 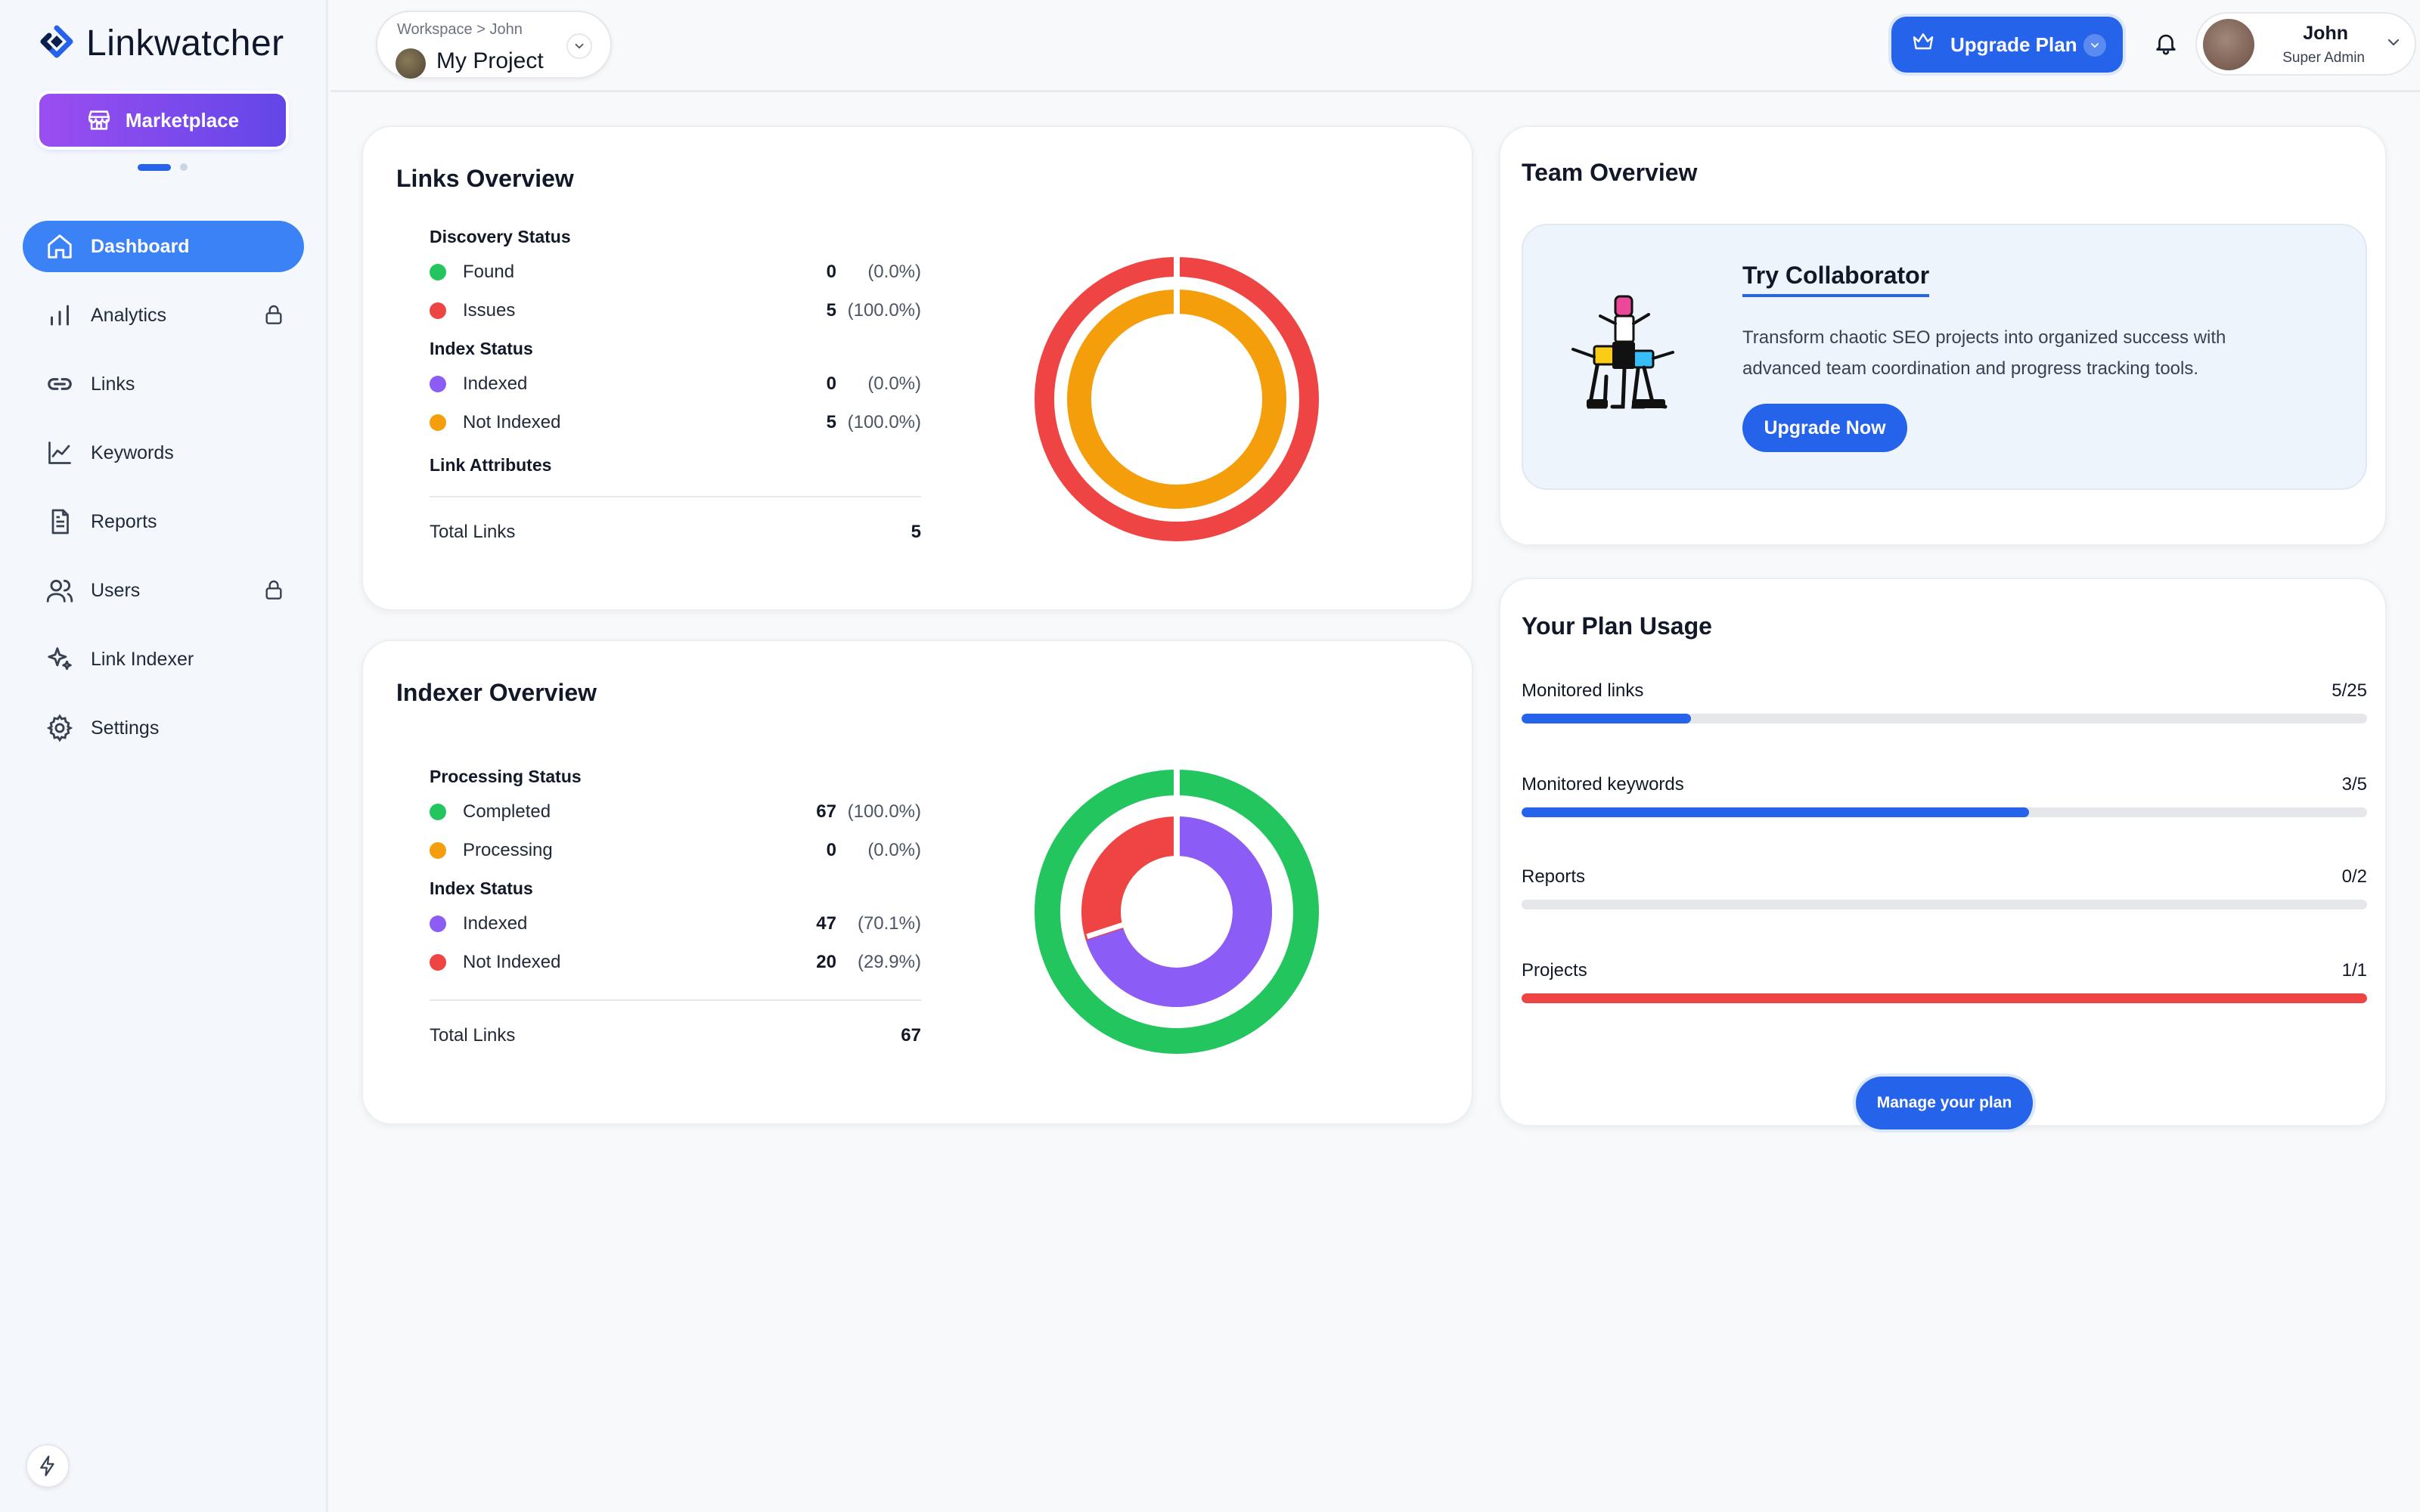 I want to click on legend-percent: (70.1%), so click(x=889, y=923).